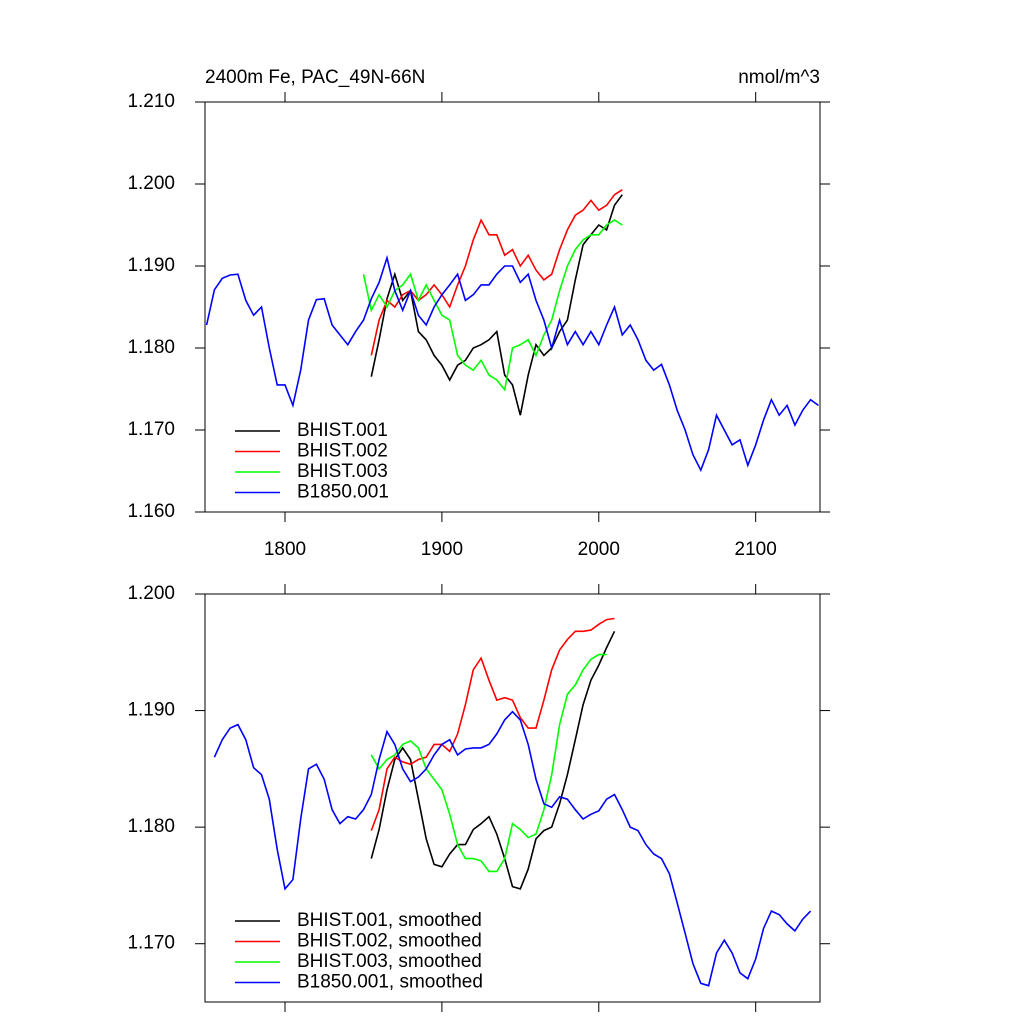 This screenshot has width=1024, height=1024. Describe the element at coordinates (343, 492) in the screenshot. I see `legend-label: B1850.001` at that location.